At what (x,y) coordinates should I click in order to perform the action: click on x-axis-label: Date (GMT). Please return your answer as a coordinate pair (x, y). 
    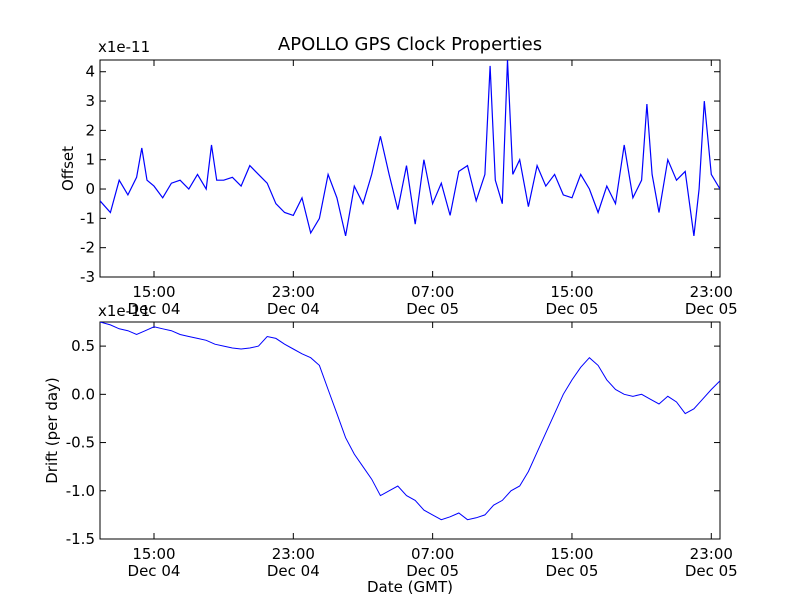
    Looking at the image, I should click on (410, 587).